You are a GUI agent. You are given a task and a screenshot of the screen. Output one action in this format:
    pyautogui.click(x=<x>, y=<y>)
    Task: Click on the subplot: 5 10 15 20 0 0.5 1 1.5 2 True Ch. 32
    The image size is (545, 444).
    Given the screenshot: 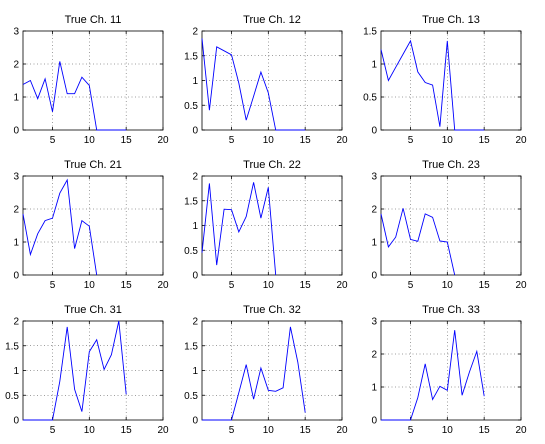 What is the action you would take?
    pyautogui.click(x=266, y=370)
    